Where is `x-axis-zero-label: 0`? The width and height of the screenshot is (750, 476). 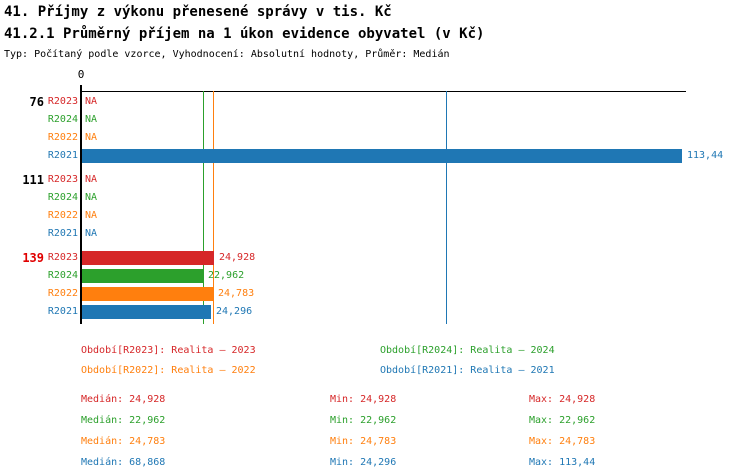 x-axis-zero-label: 0 is located at coordinates (81, 74).